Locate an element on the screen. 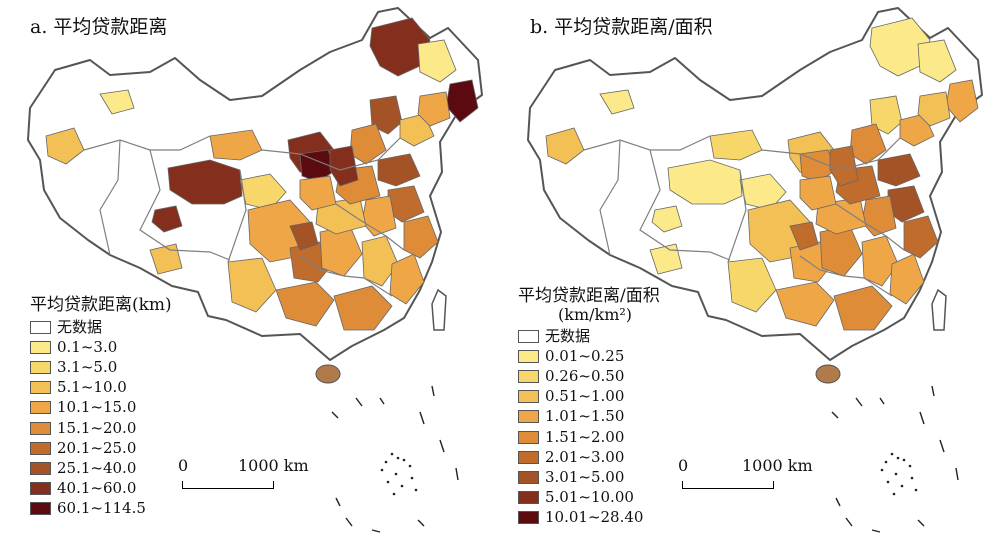 This screenshot has height=537, width=1000. legend-item-class-2: 0.26~0.50 is located at coordinates (589, 376).